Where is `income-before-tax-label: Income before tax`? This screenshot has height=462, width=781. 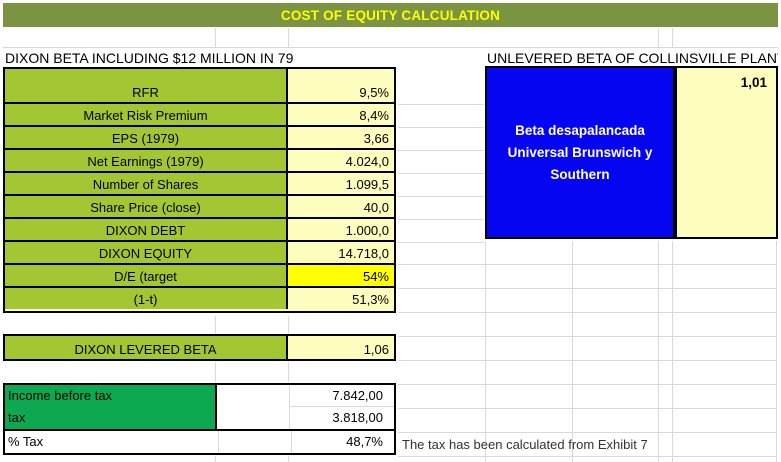
income-before-tax-label: Income before tax is located at coordinates (60, 395).